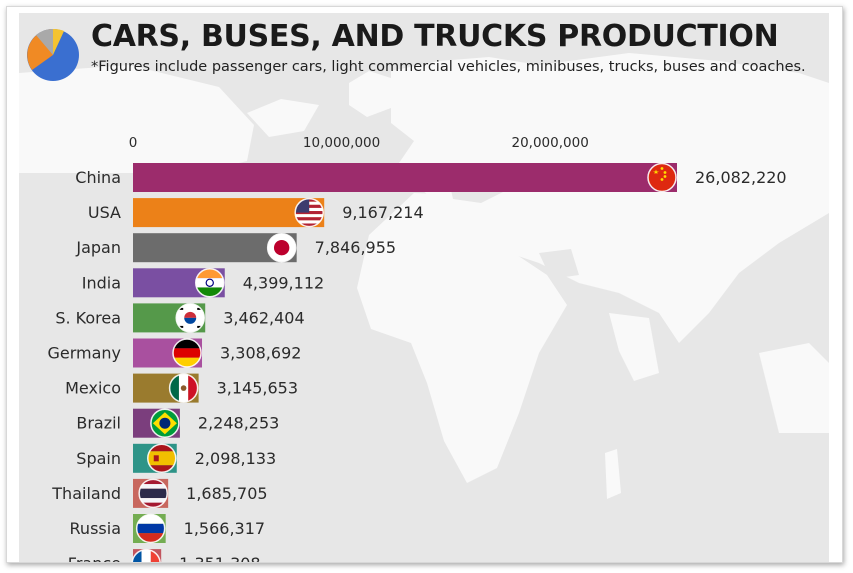 This screenshot has width=853, height=573. What do you see at coordinates (435, 36) in the screenshot?
I see `chart-title: CARS, BUSES, AND TRUCKS PRODUCTION` at bounding box center [435, 36].